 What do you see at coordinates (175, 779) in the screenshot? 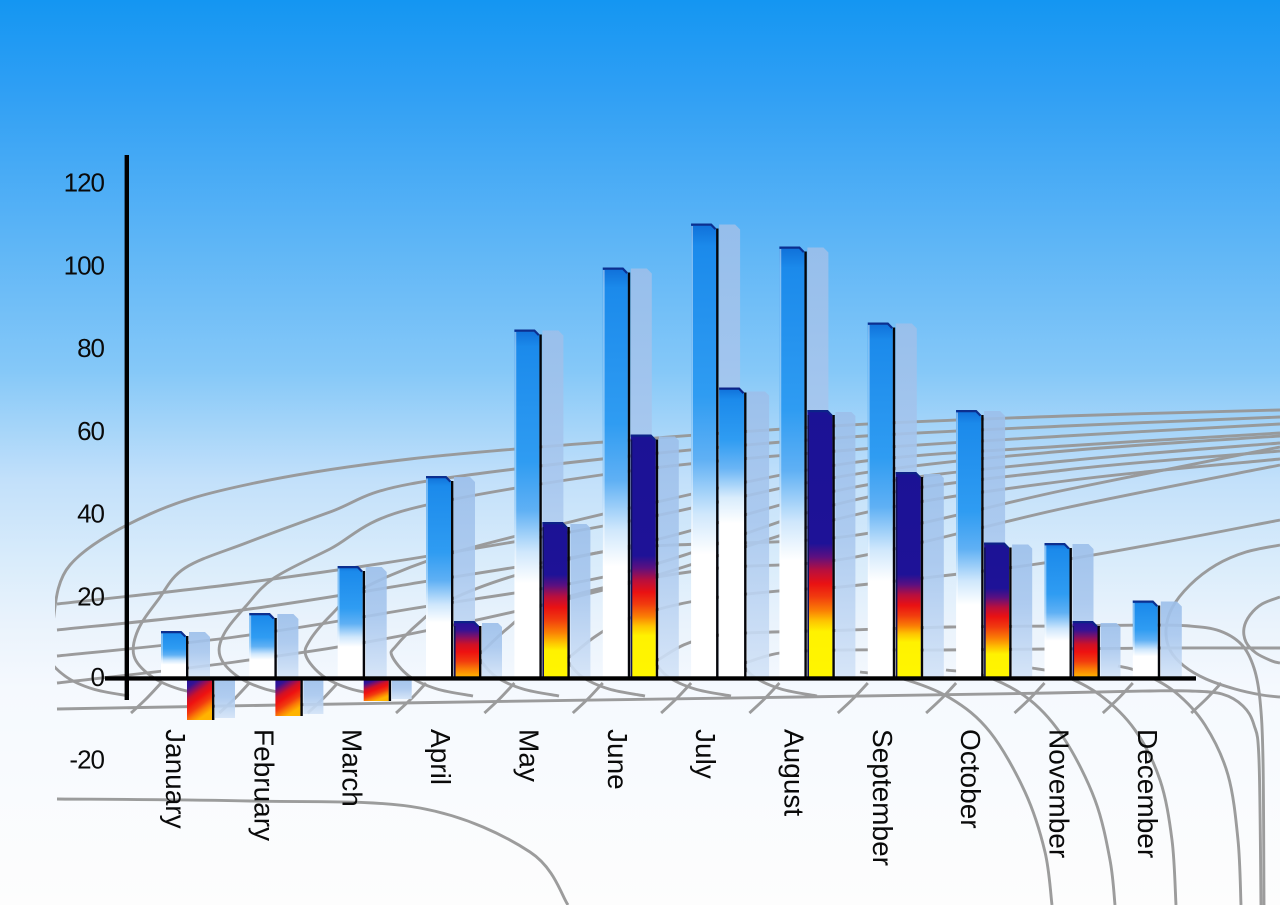
I see `svg-text: January` at bounding box center [175, 779].